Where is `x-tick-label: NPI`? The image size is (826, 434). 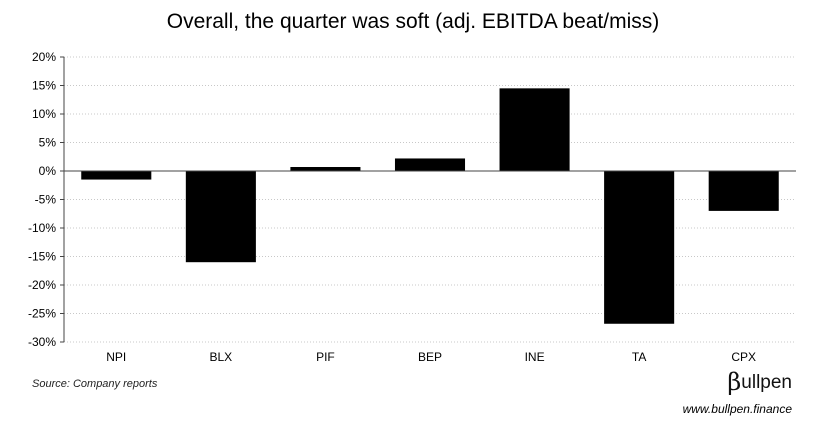 x-tick-label: NPI is located at coordinates (116, 357).